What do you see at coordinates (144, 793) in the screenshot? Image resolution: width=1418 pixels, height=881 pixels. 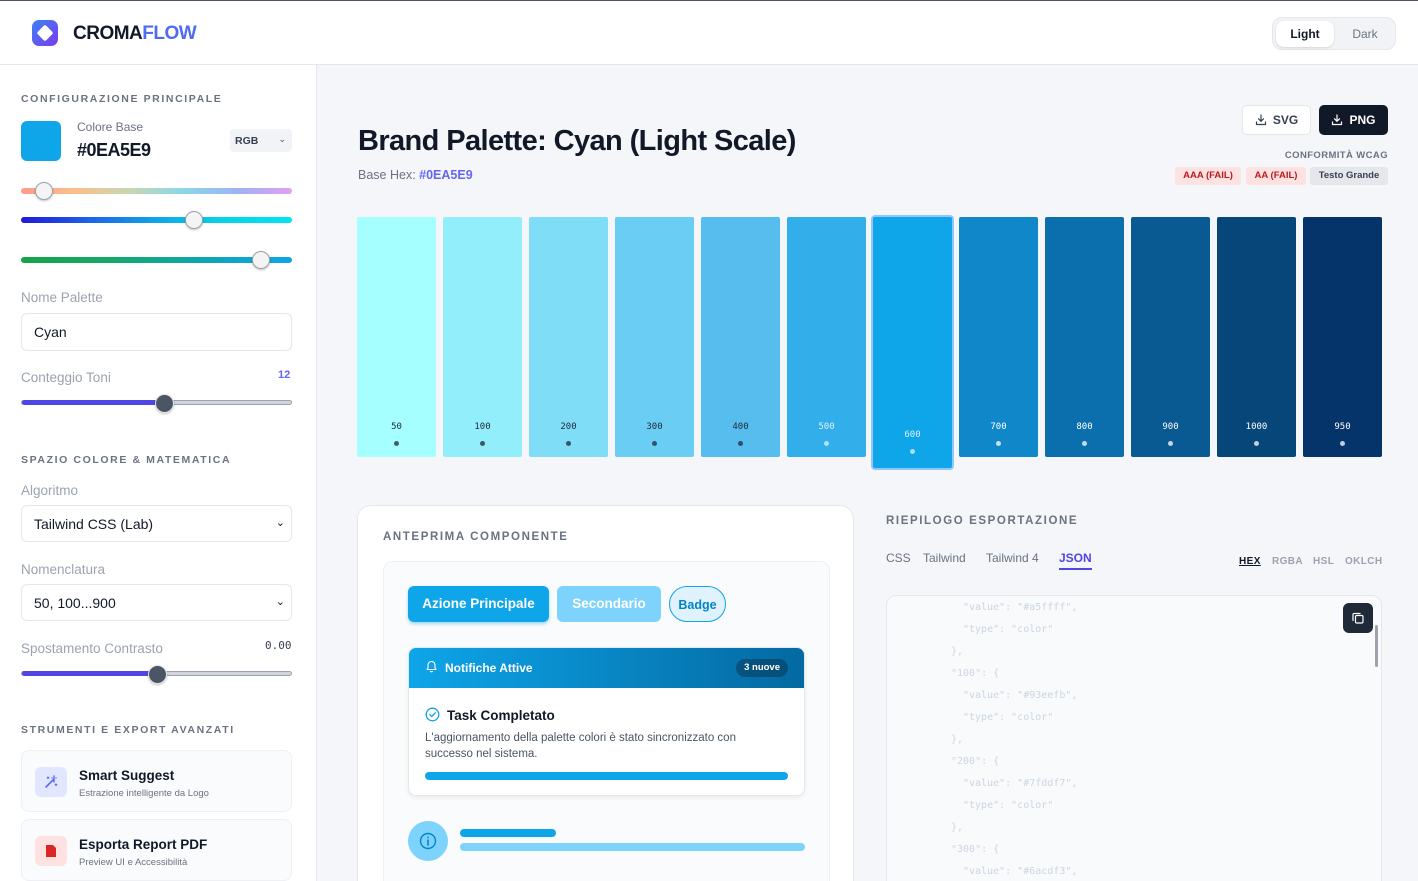 I see `smart-suggest-subtitle: Estrazione intelligente da Logo` at bounding box center [144, 793].